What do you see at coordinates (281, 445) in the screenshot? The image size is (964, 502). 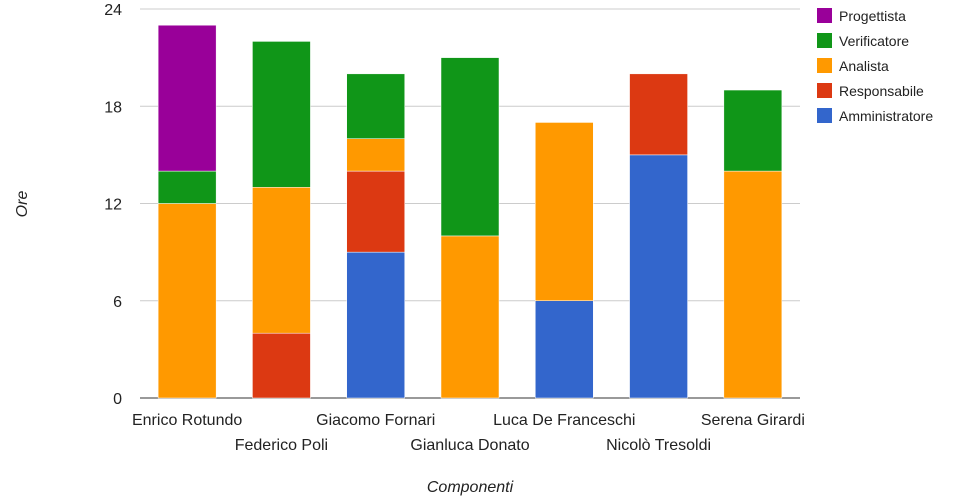 I see `x-tick-label: Federico Poli` at bounding box center [281, 445].